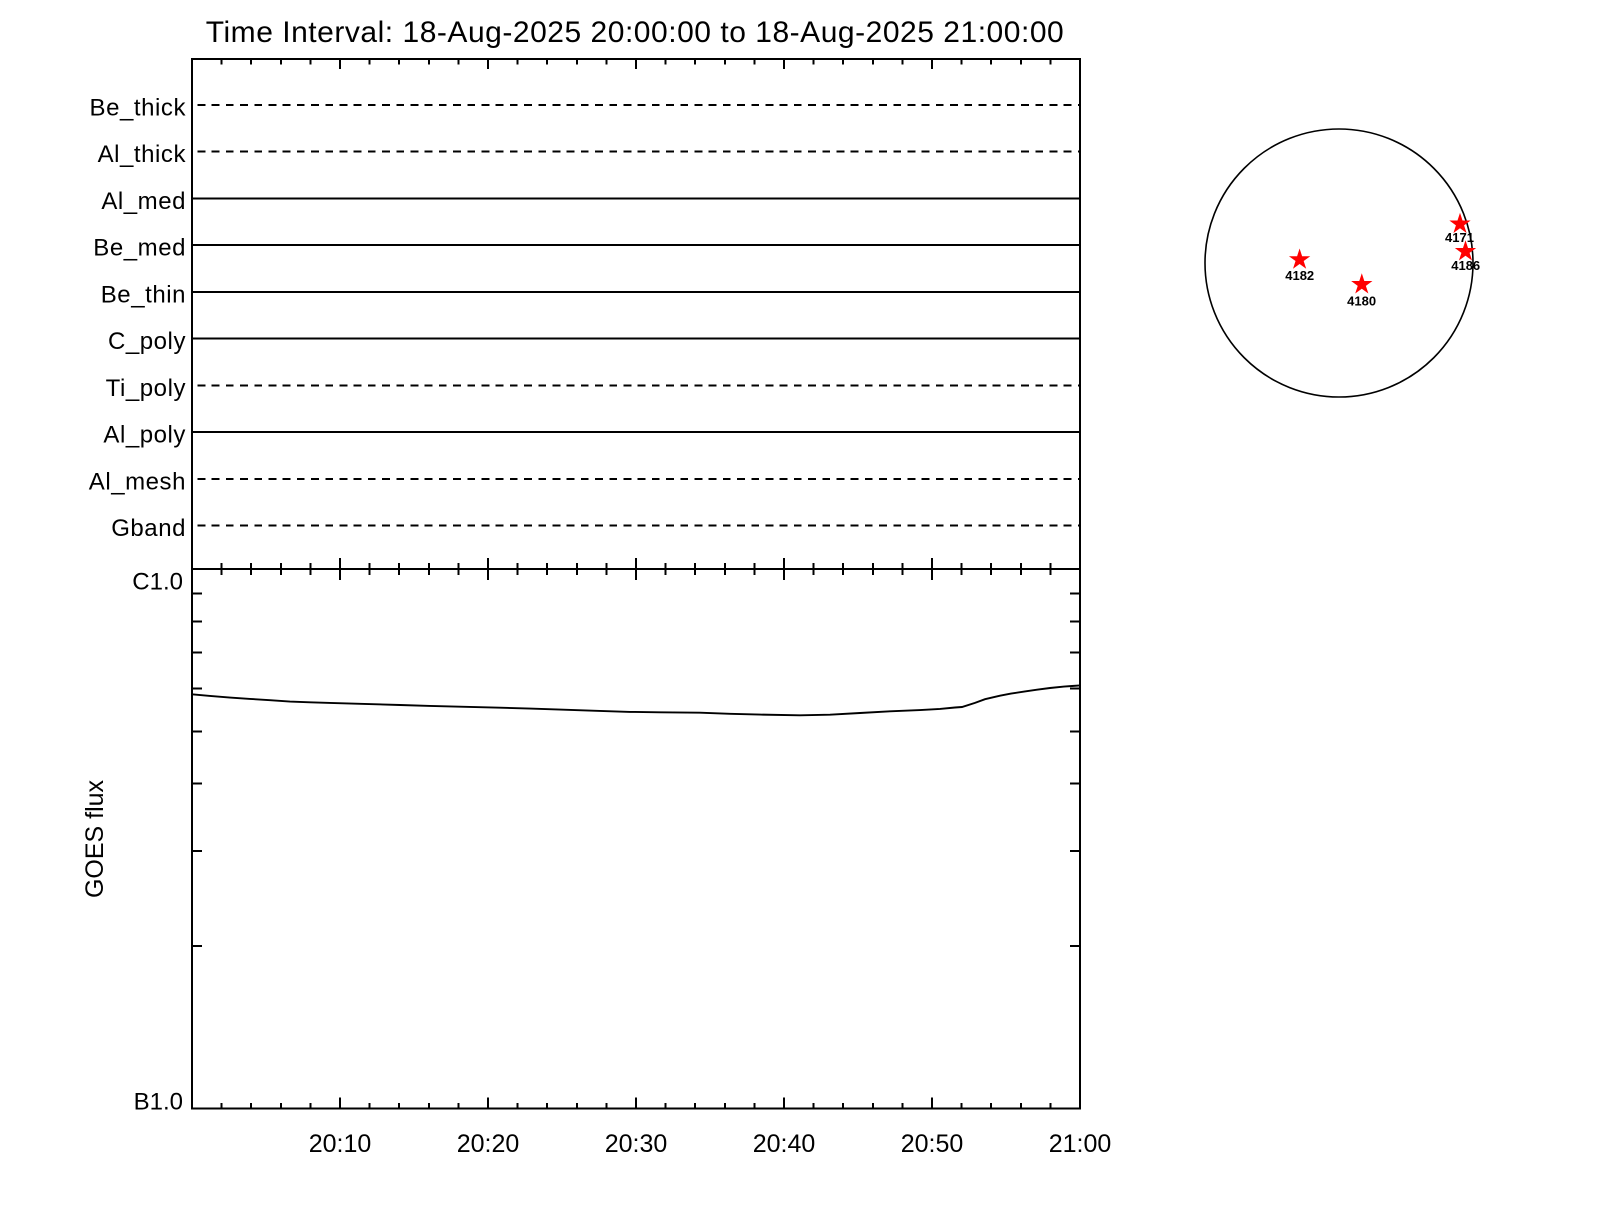 The height and width of the screenshot is (1205, 1600). Describe the element at coordinates (95, 838) in the screenshot. I see `svg-text: GOES flux` at that location.